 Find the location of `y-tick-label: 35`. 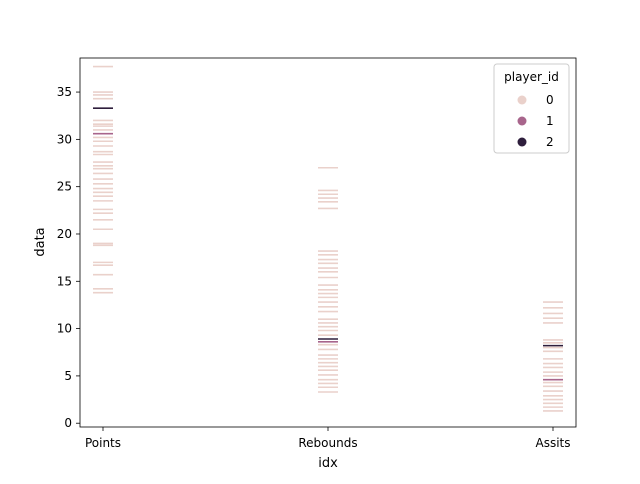

y-tick-label: 35 is located at coordinates (64, 92).